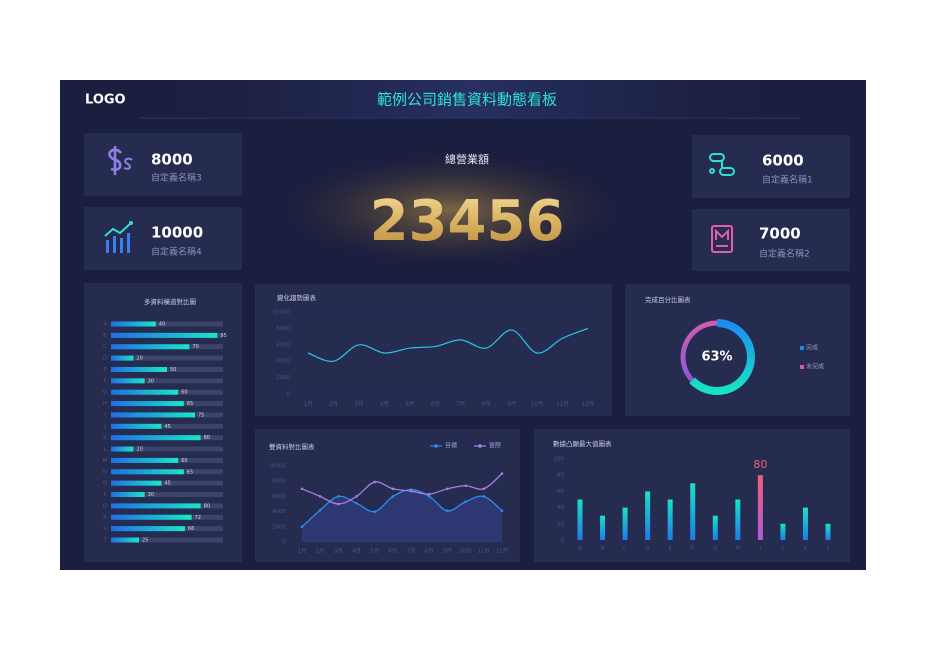 The height and width of the screenshot is (662, 936). What do you see at coordinates (151, 495) in the screenshot?
I see `value-label: 30` at bounding box center [151, 495].